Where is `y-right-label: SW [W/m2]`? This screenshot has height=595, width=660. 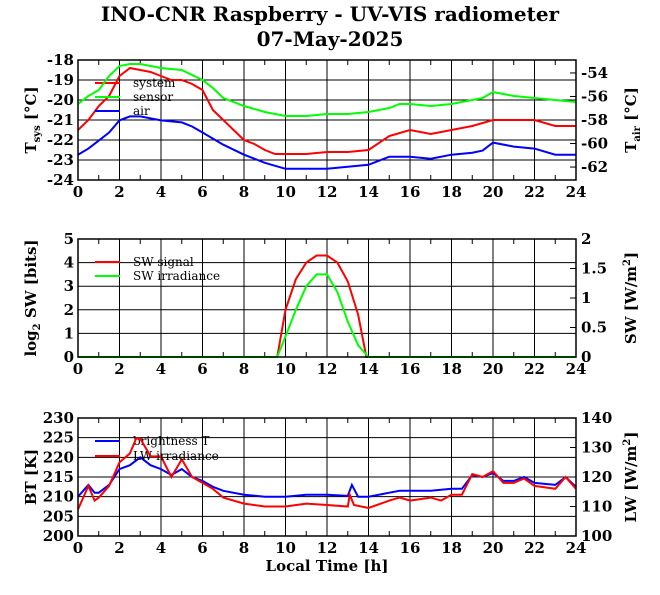
y-right-label: SW [W/m2] is located at coordinates (631, 298).